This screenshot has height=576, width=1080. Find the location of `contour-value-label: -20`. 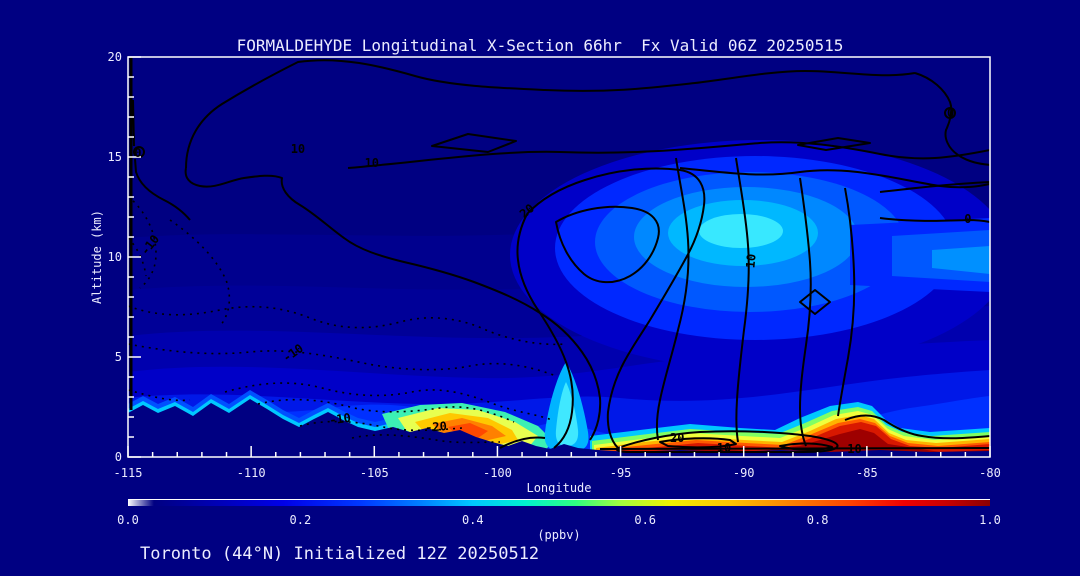

contour-value-label: -20 is located at coordinates (436, 427).